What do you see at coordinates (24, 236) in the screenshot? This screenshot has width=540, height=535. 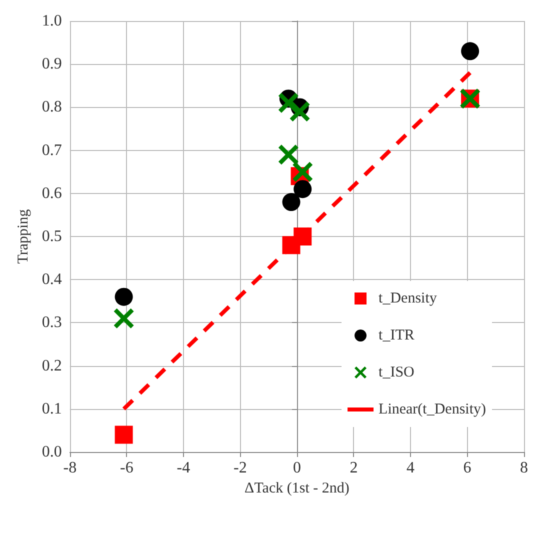 I see `y-axis-title: Trapping` at bounding box center [24, 236].